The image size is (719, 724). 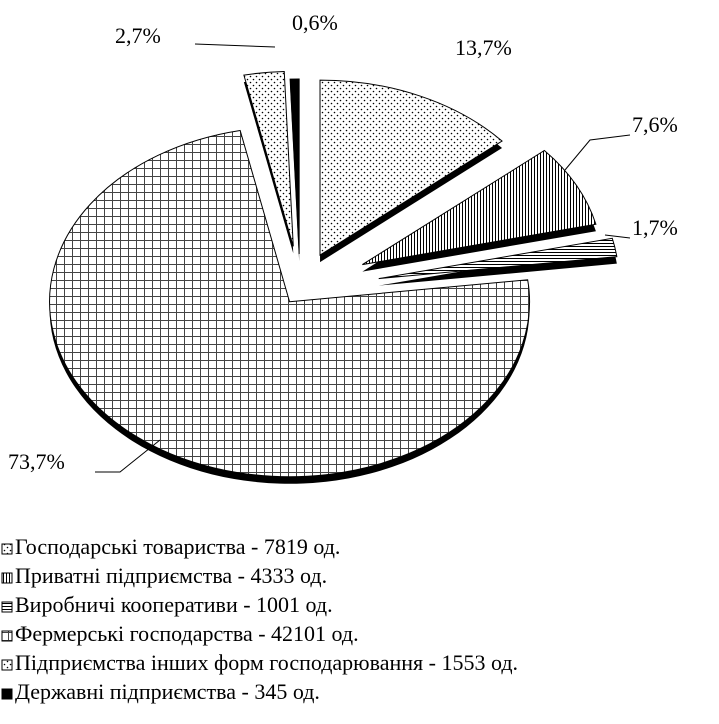 I want to click on legend-label: Приватні підприємства - 4333 од., so click(x=171, y=575).